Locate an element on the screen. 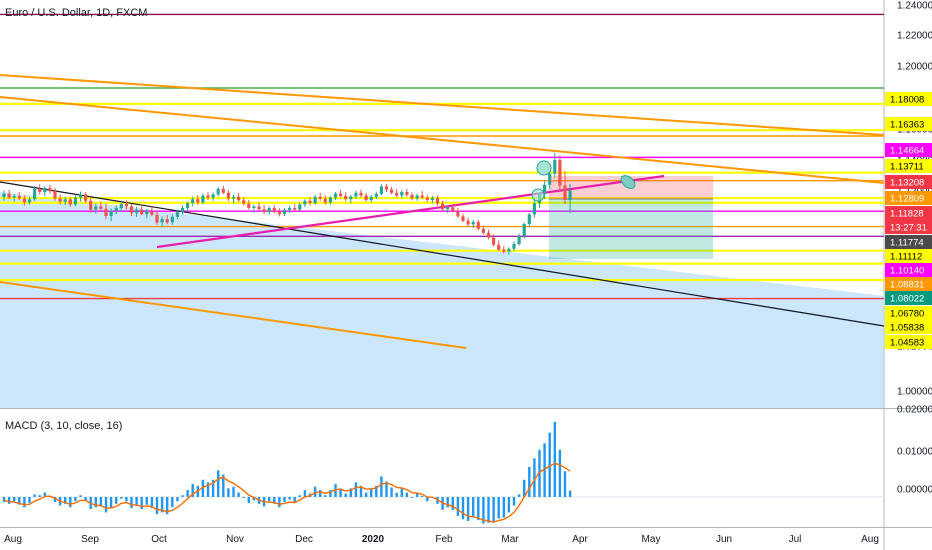 The width and height of the screenshot is (932, 550). chart-title: Euro / U.S. Dollar, 1D, FXCM is located at coordinates (76, 13).